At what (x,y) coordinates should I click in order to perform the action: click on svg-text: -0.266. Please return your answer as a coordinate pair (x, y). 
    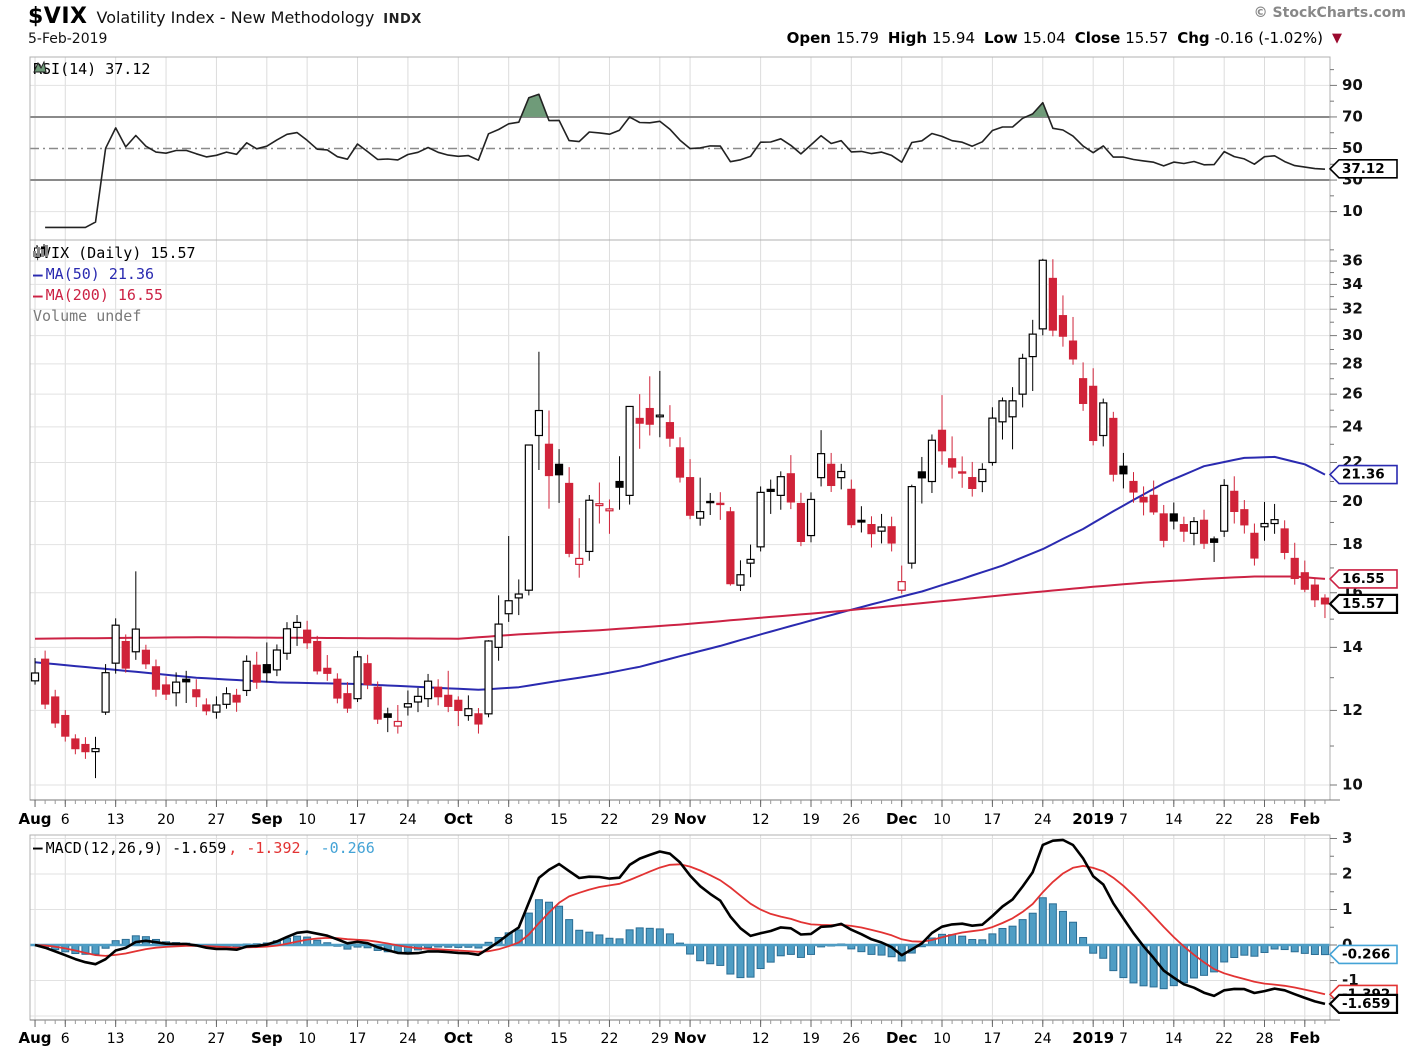
    Looking at the image, I should click on (1366, 954).